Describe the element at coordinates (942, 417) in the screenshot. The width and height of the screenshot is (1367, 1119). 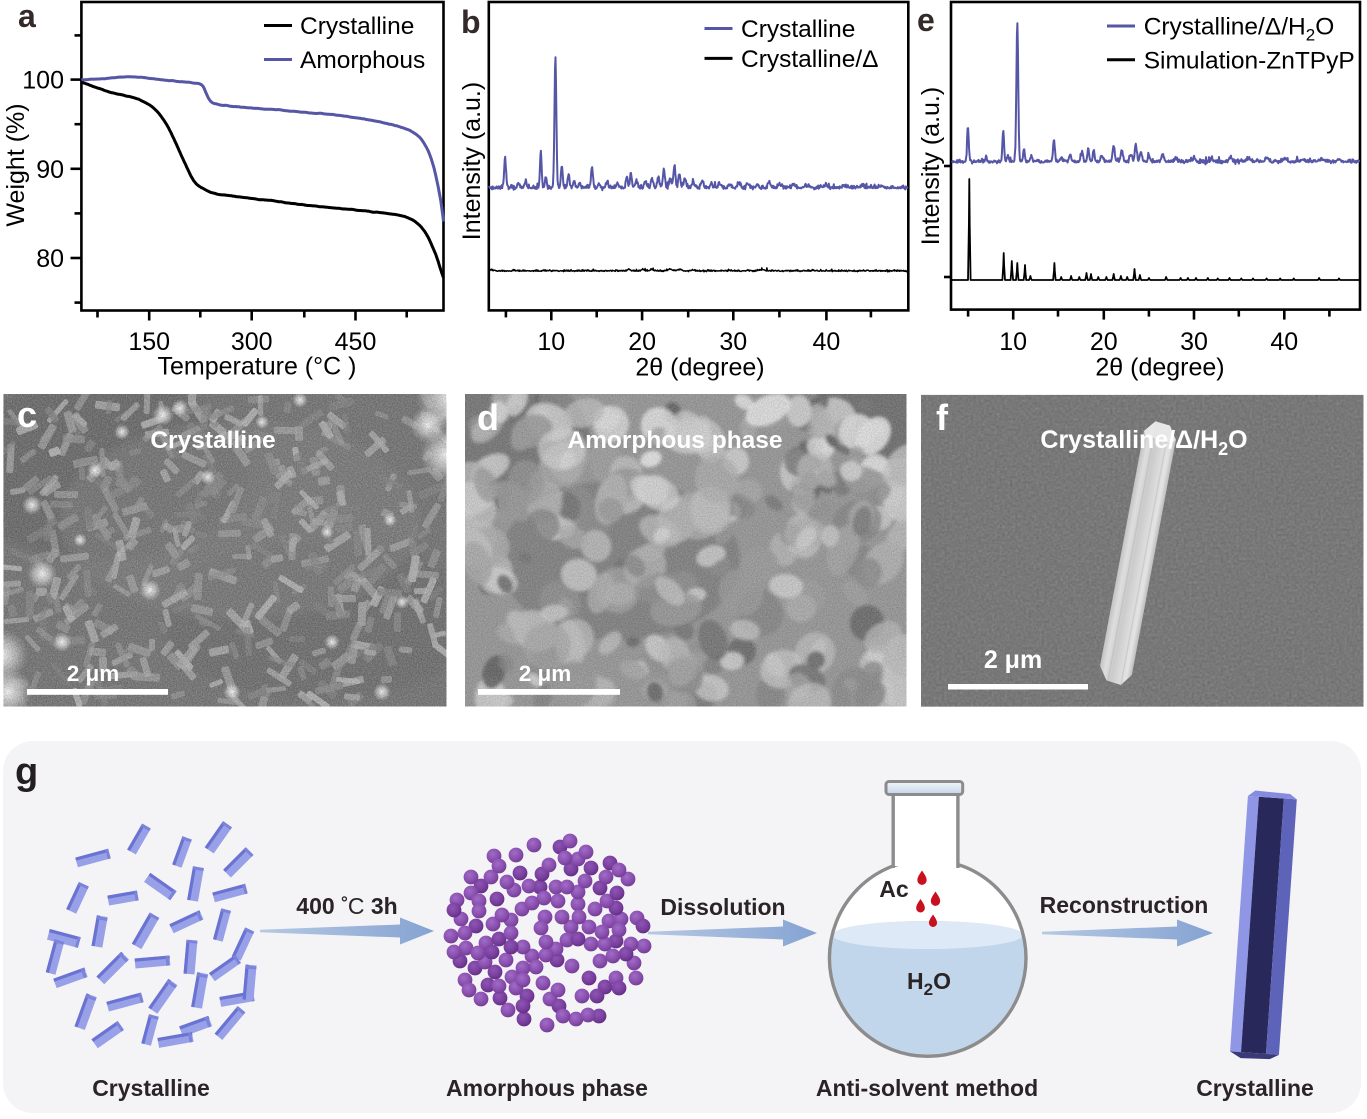
I see `svg-text: f` at that location.